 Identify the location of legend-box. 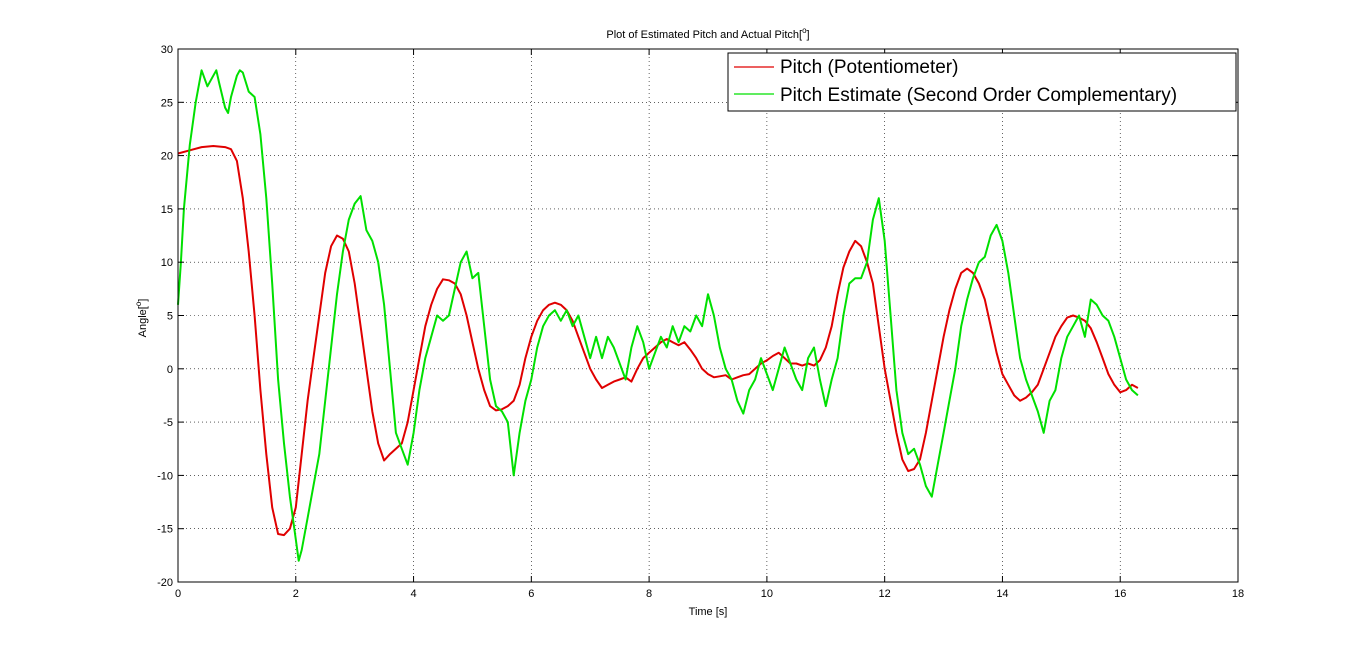
(982, 82).